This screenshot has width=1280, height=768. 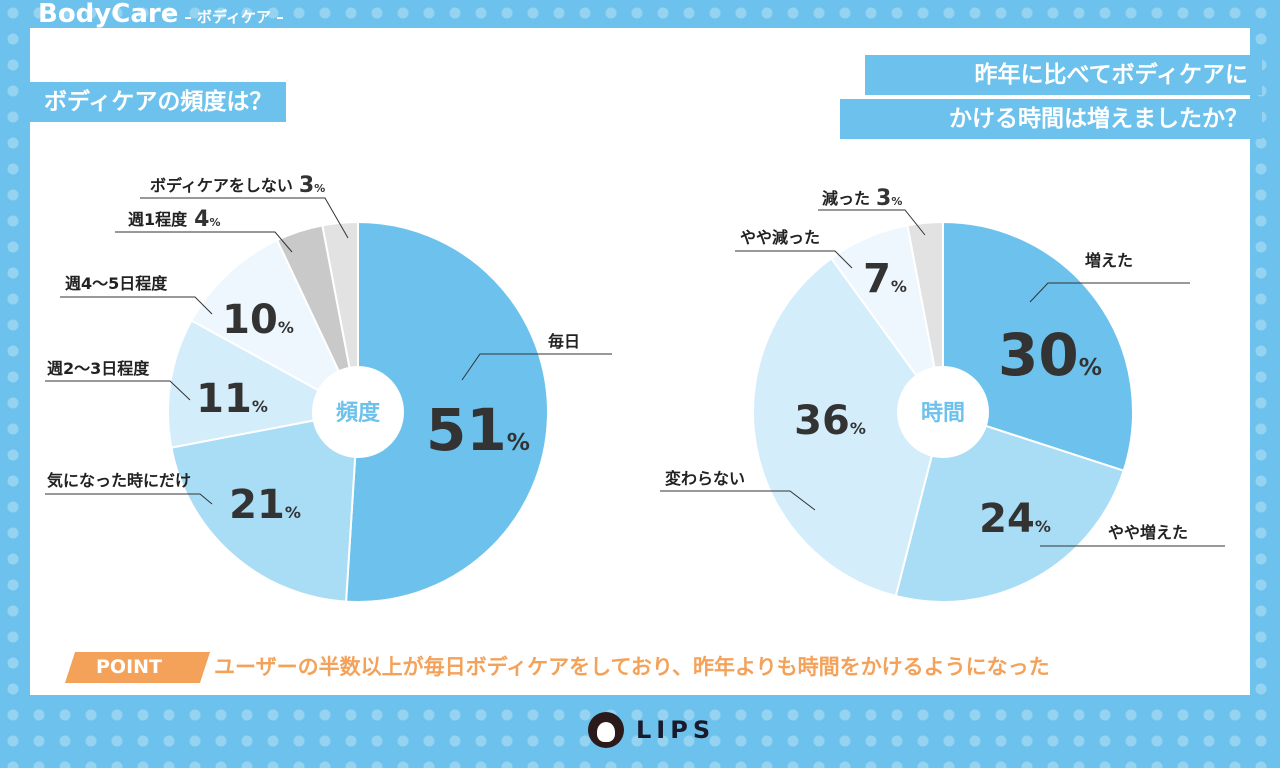 What do you see at coordinates (129, 667) in the screenshot?
I see `point-tag: POINT` at bounding box center [129, 667].